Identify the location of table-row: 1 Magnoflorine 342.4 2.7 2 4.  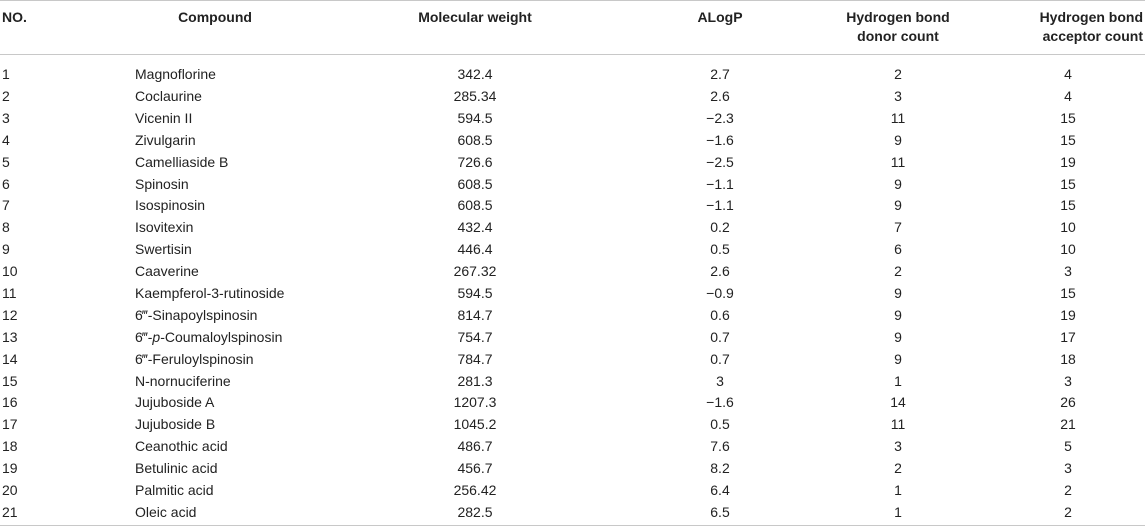
(572, 70).